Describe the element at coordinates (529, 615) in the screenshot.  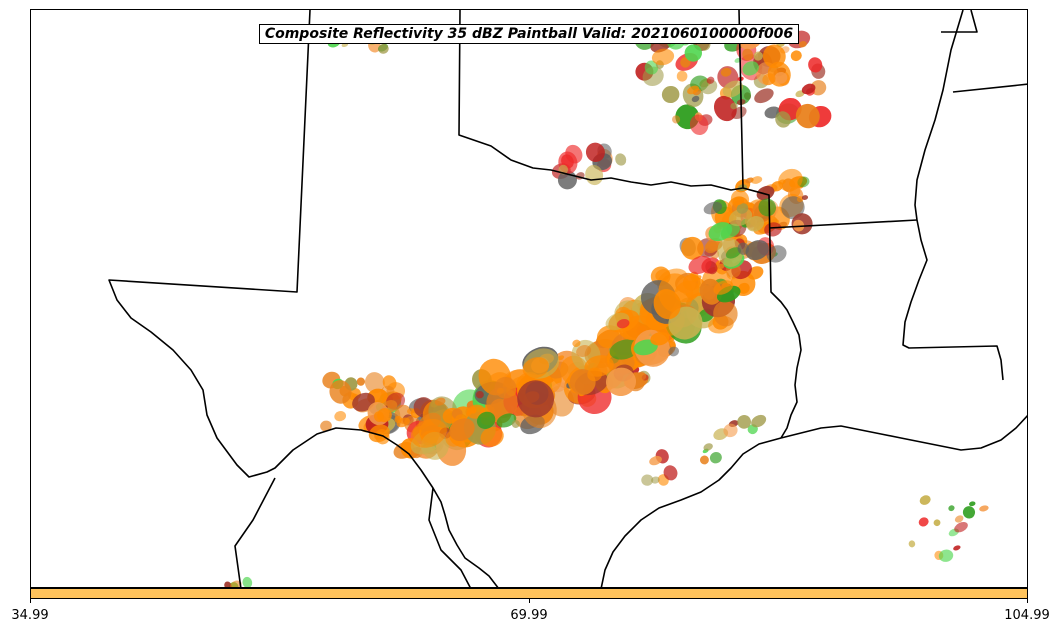
I see `colorbar-tick-label-mid: 69.99` at that location.